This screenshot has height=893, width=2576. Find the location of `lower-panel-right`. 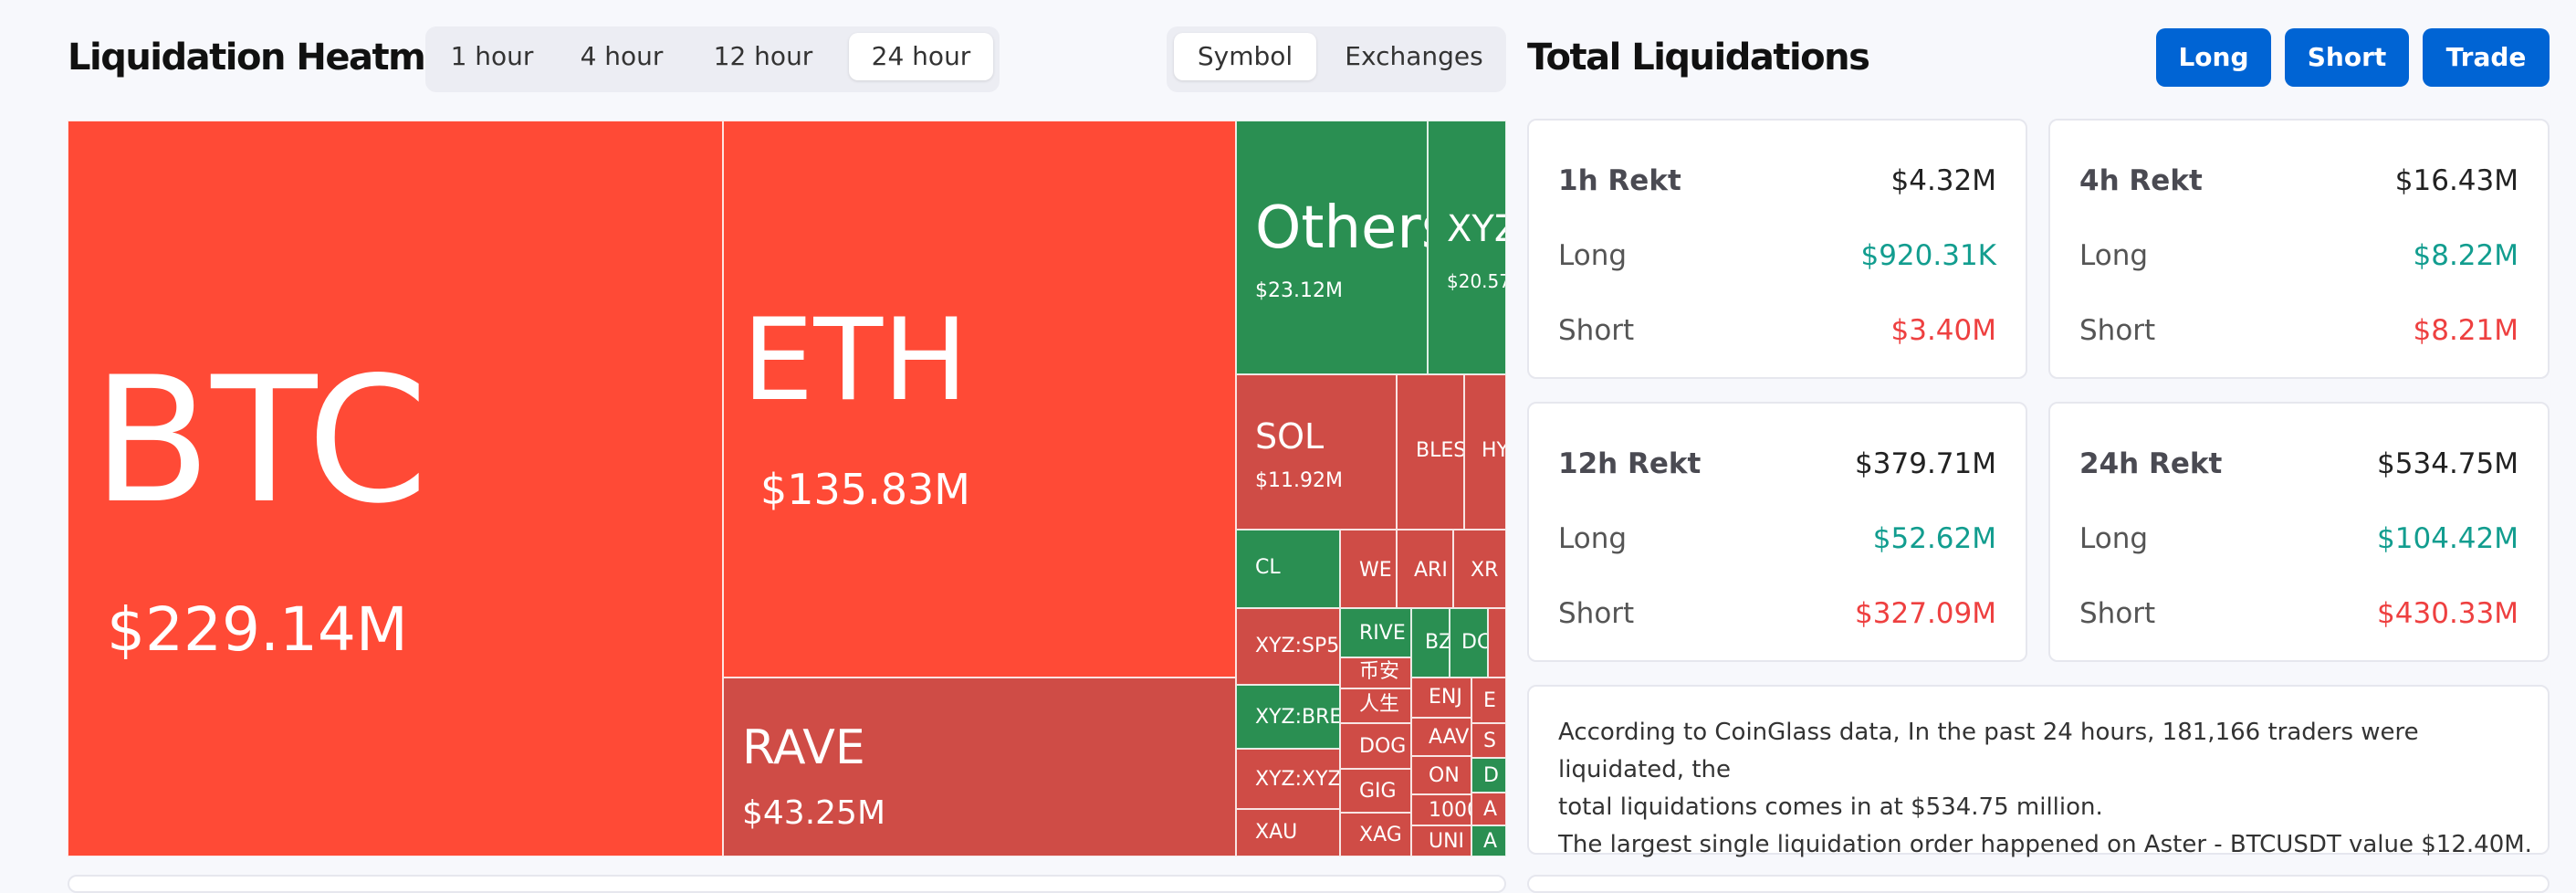

lower-panel-right is located at coordinates (2039, 884).